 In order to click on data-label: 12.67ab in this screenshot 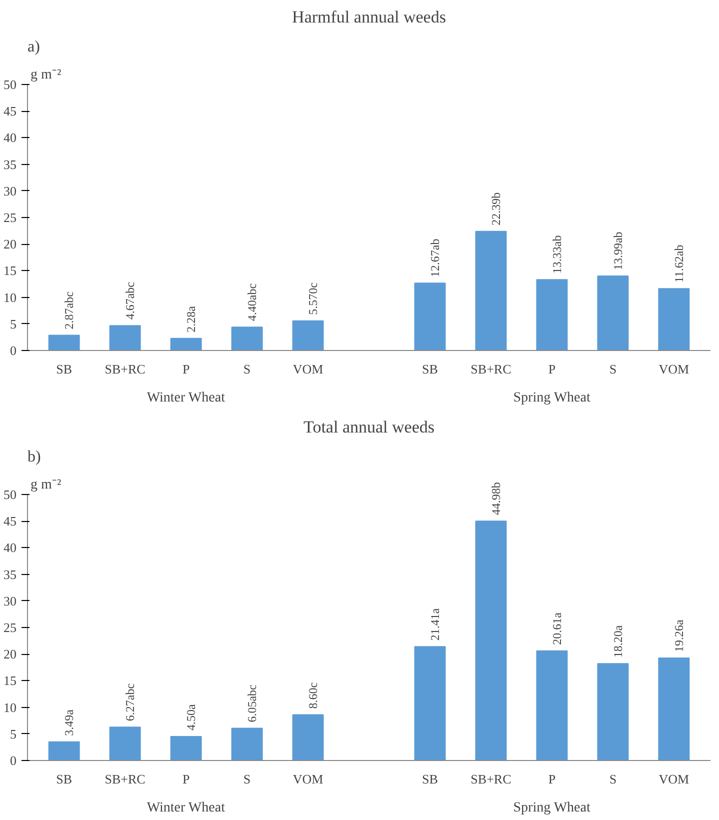, I will do `click(435, 258)`.